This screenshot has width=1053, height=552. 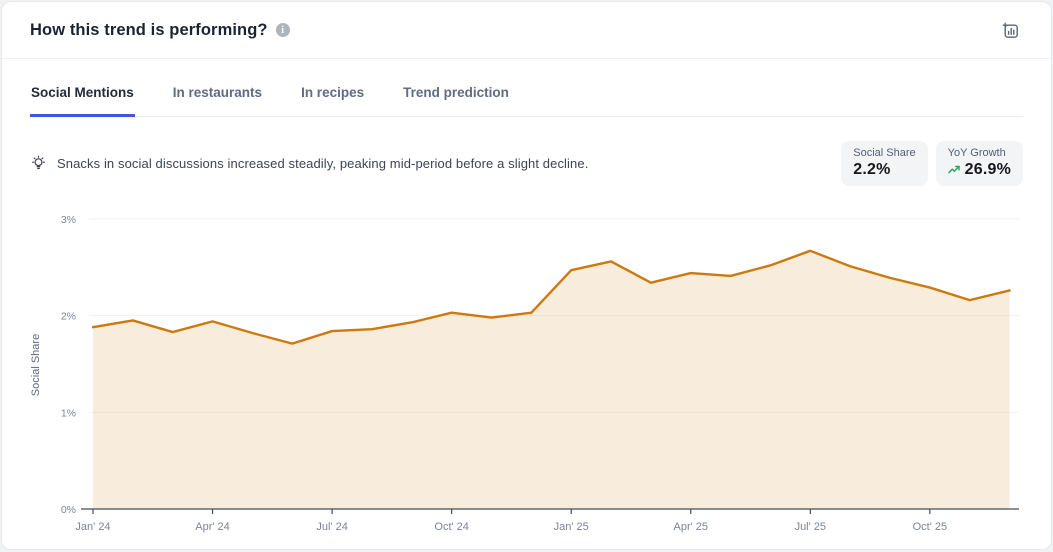 I want to click on x-tick-label: Jan' 24, so click(x=92, y=527).